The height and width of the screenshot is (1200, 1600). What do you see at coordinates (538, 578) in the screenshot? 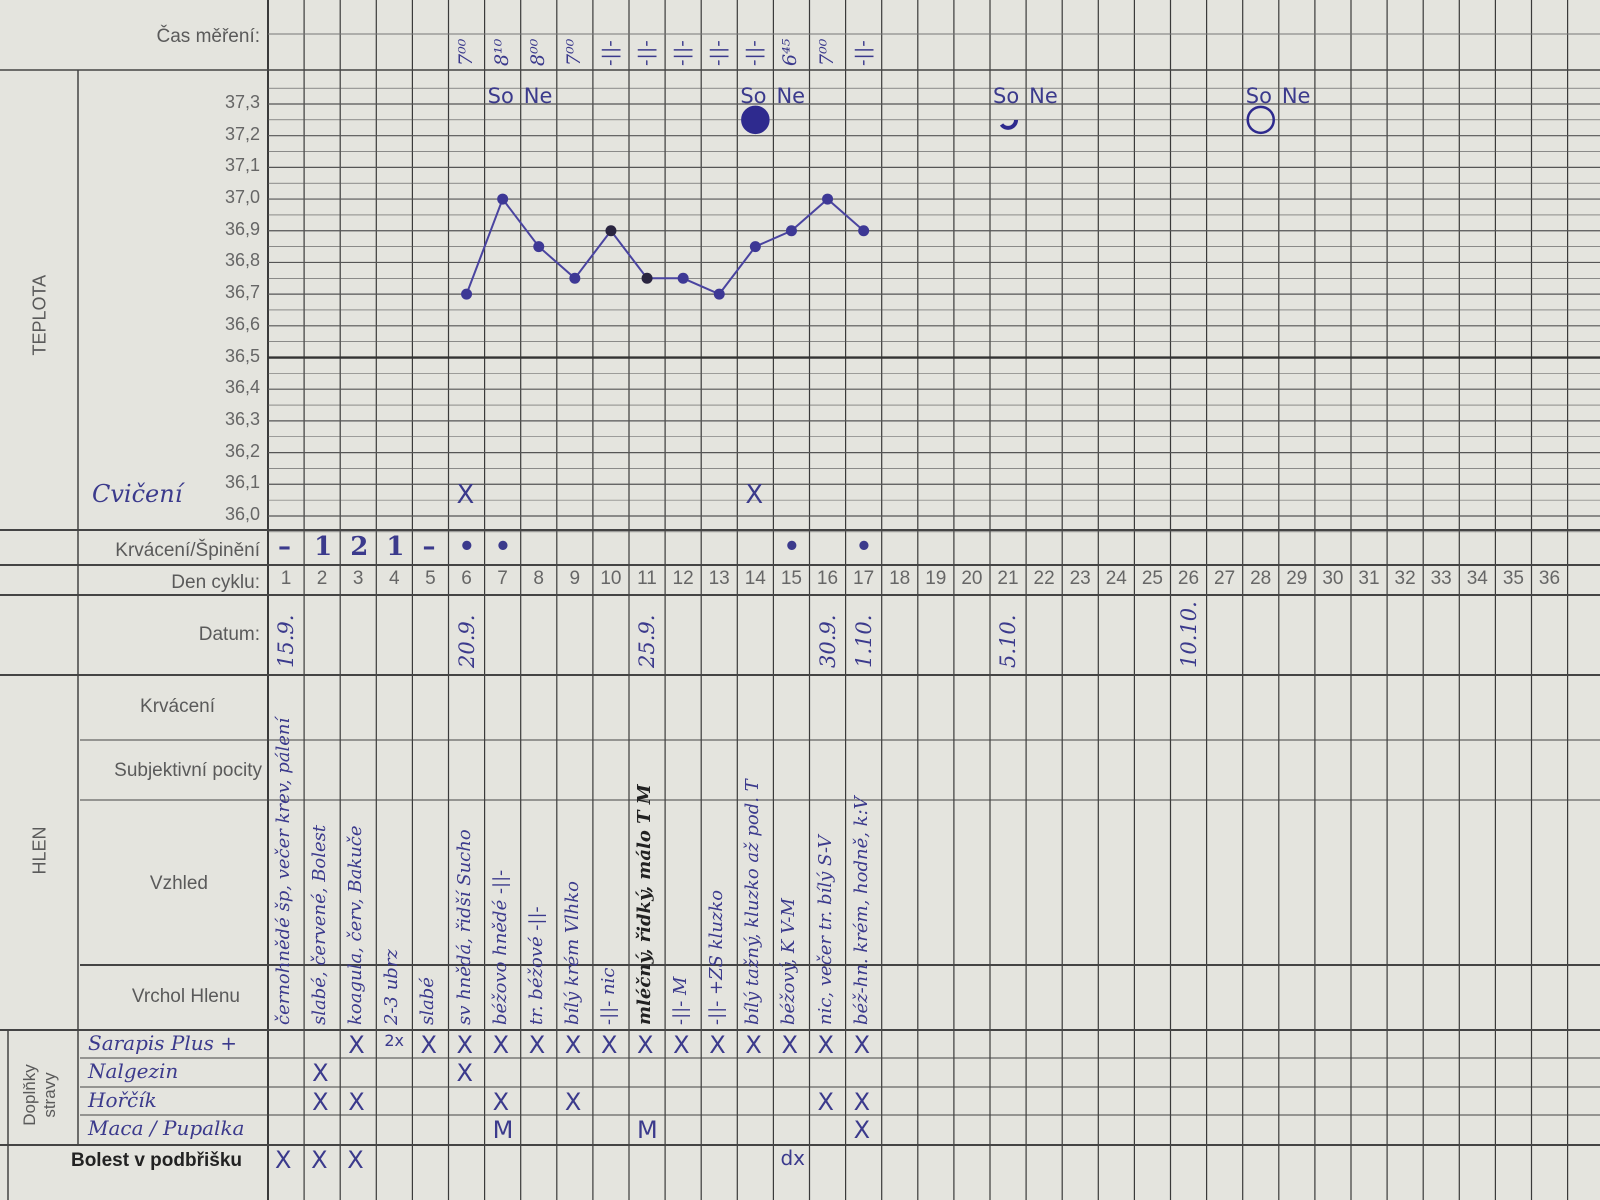
I see `cycle-day-number: 8` at bounding box center [538, 578].